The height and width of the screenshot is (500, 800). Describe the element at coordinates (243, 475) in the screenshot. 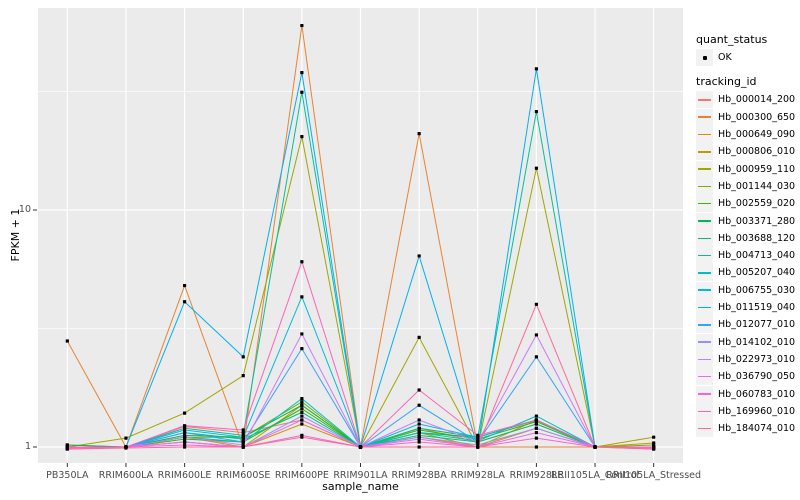

I see `x-tick-label-RRIM600SE: RRIM600SE` at that location.